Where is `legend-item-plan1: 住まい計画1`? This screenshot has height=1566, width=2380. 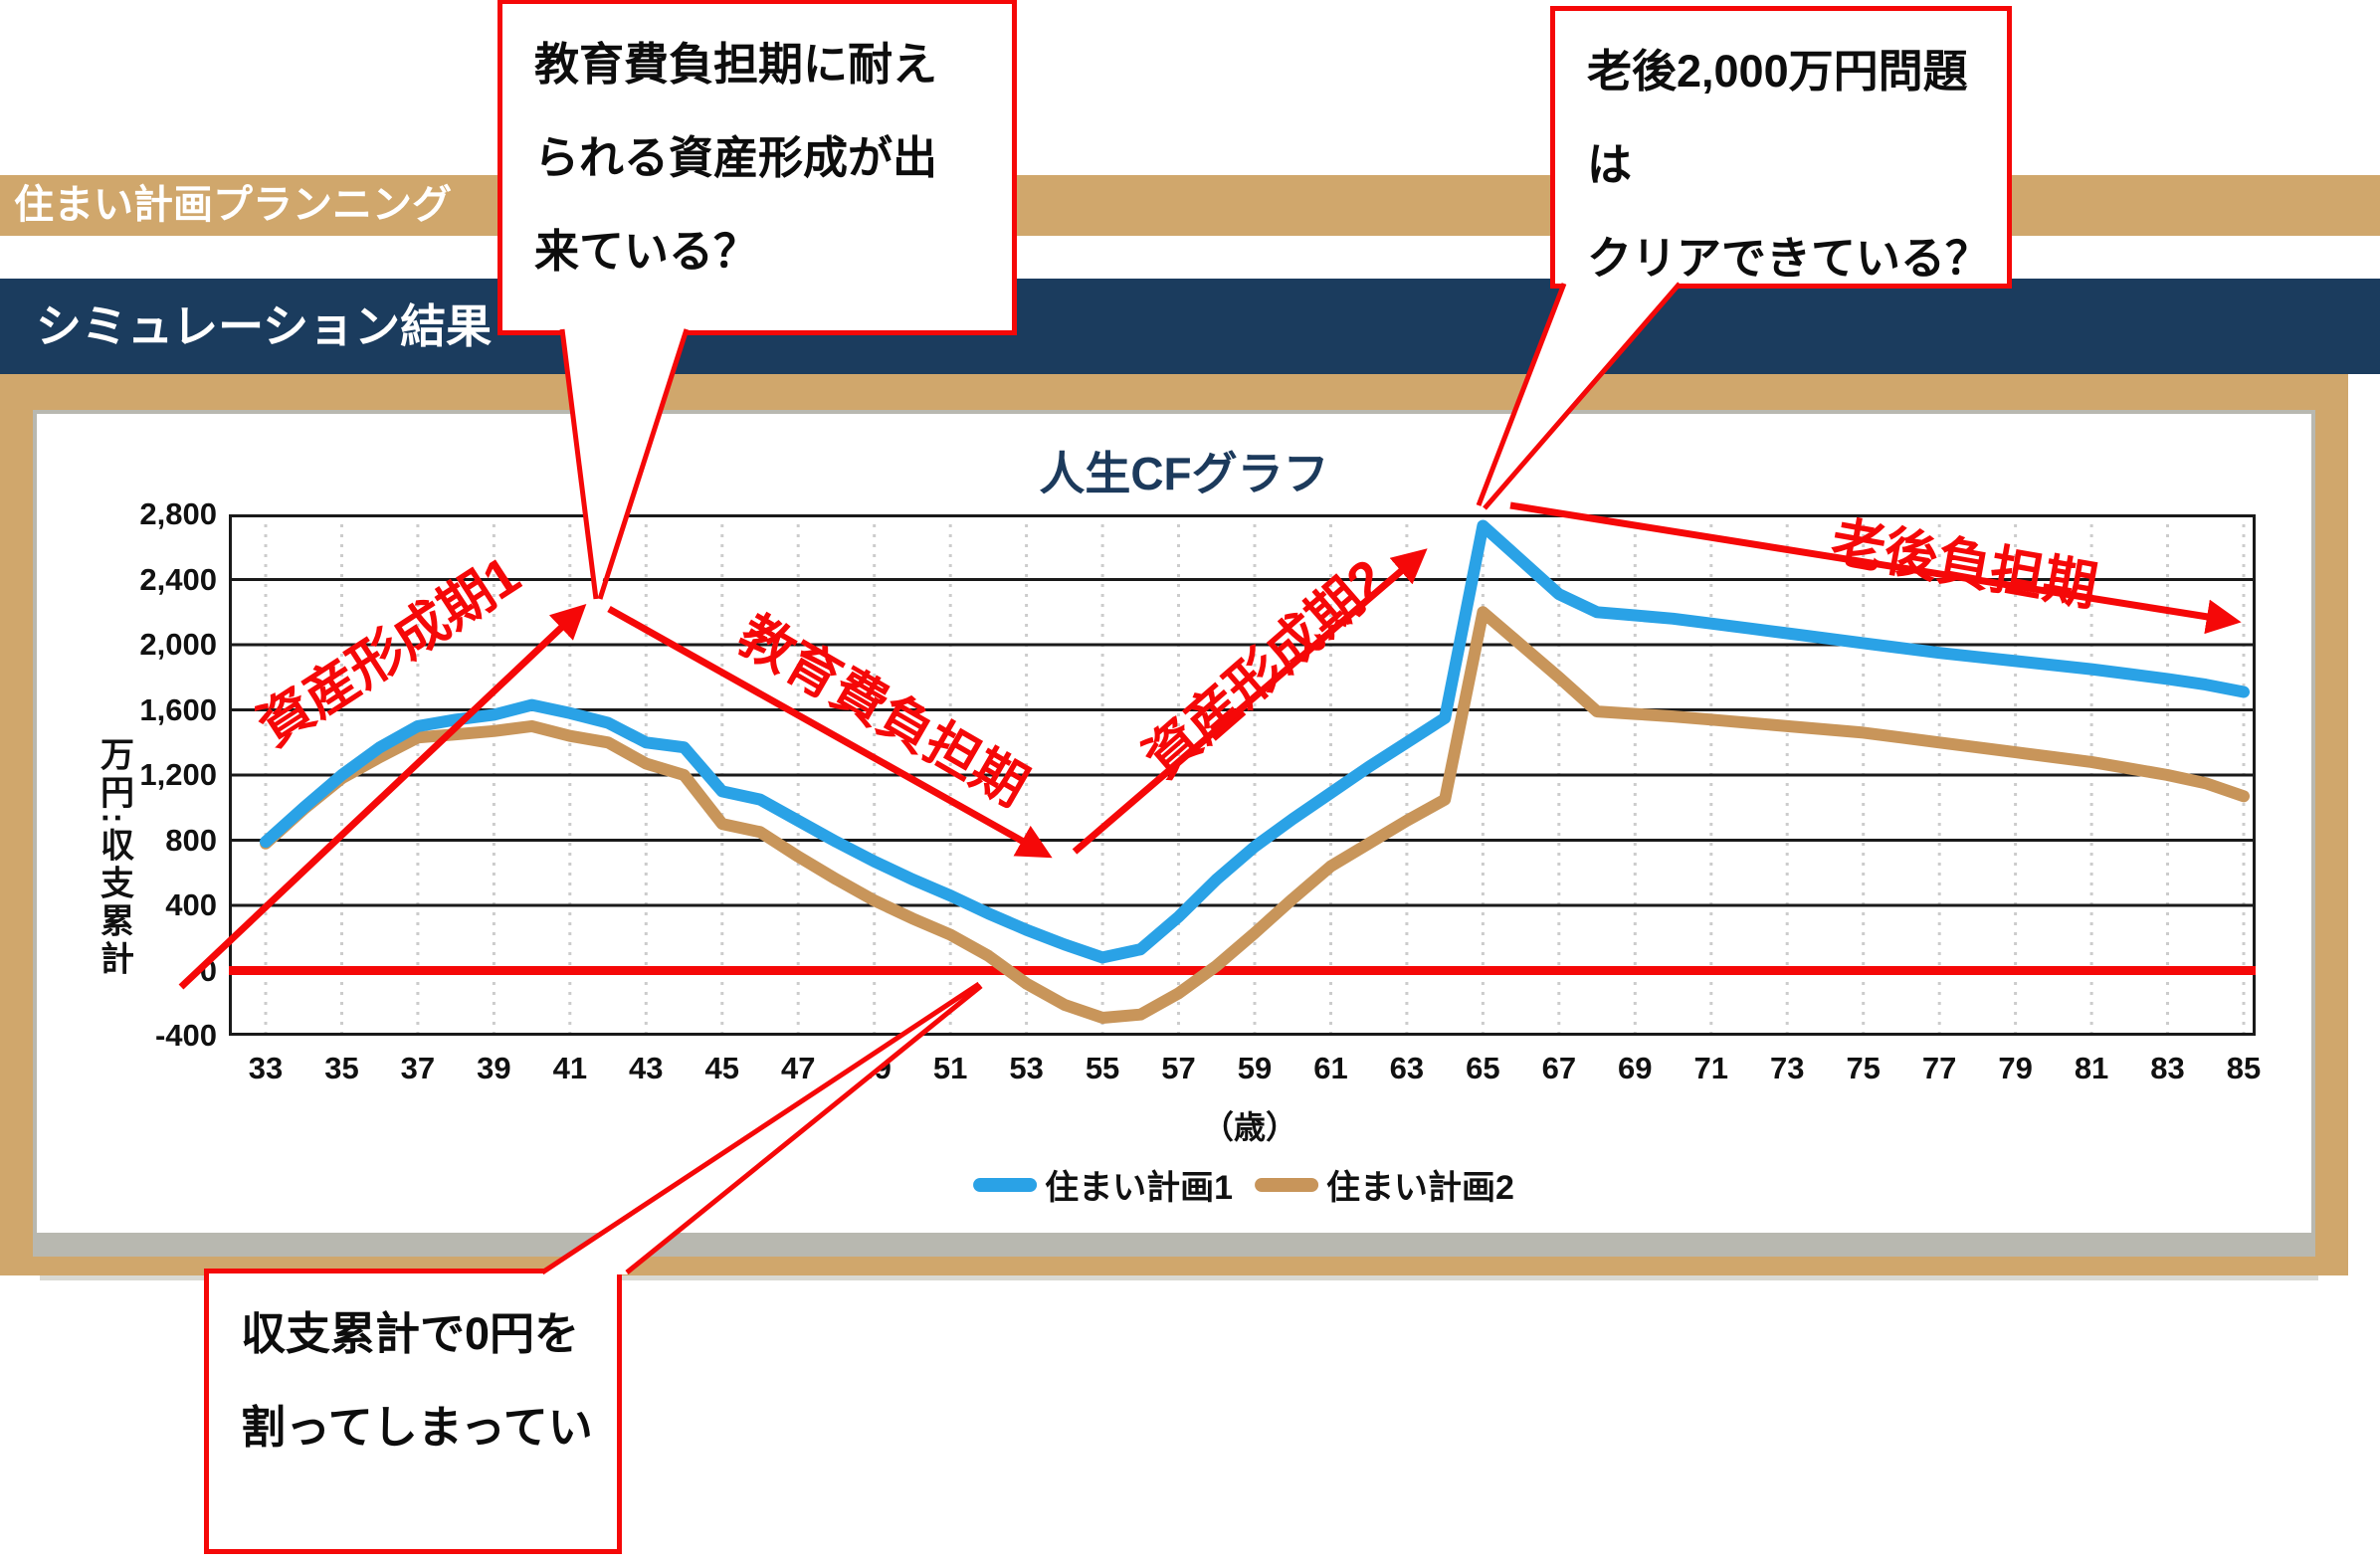 legend-item-plan1: 住まい計画1 is located at coordinates (1103, 1184).